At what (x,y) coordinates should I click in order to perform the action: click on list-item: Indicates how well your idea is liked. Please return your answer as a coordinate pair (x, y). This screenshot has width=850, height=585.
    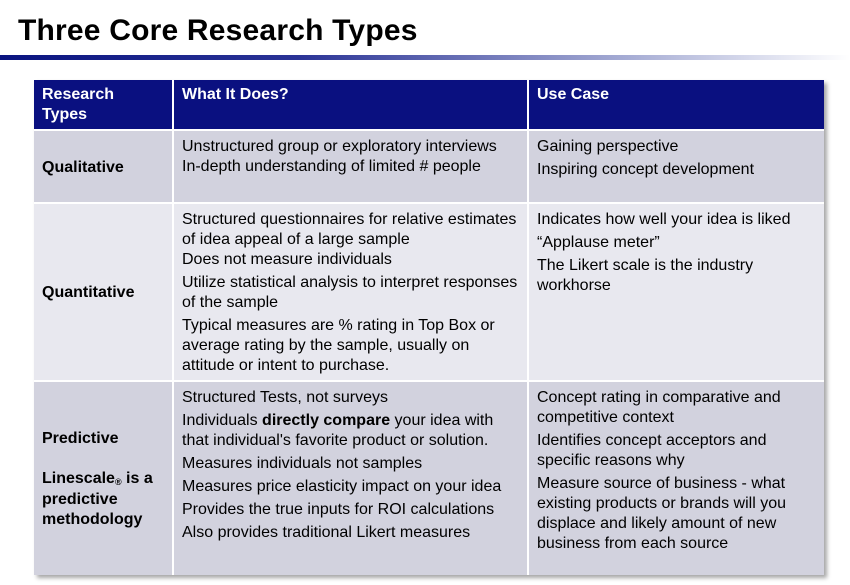
    Looking at the image, I should click on (664, 219).